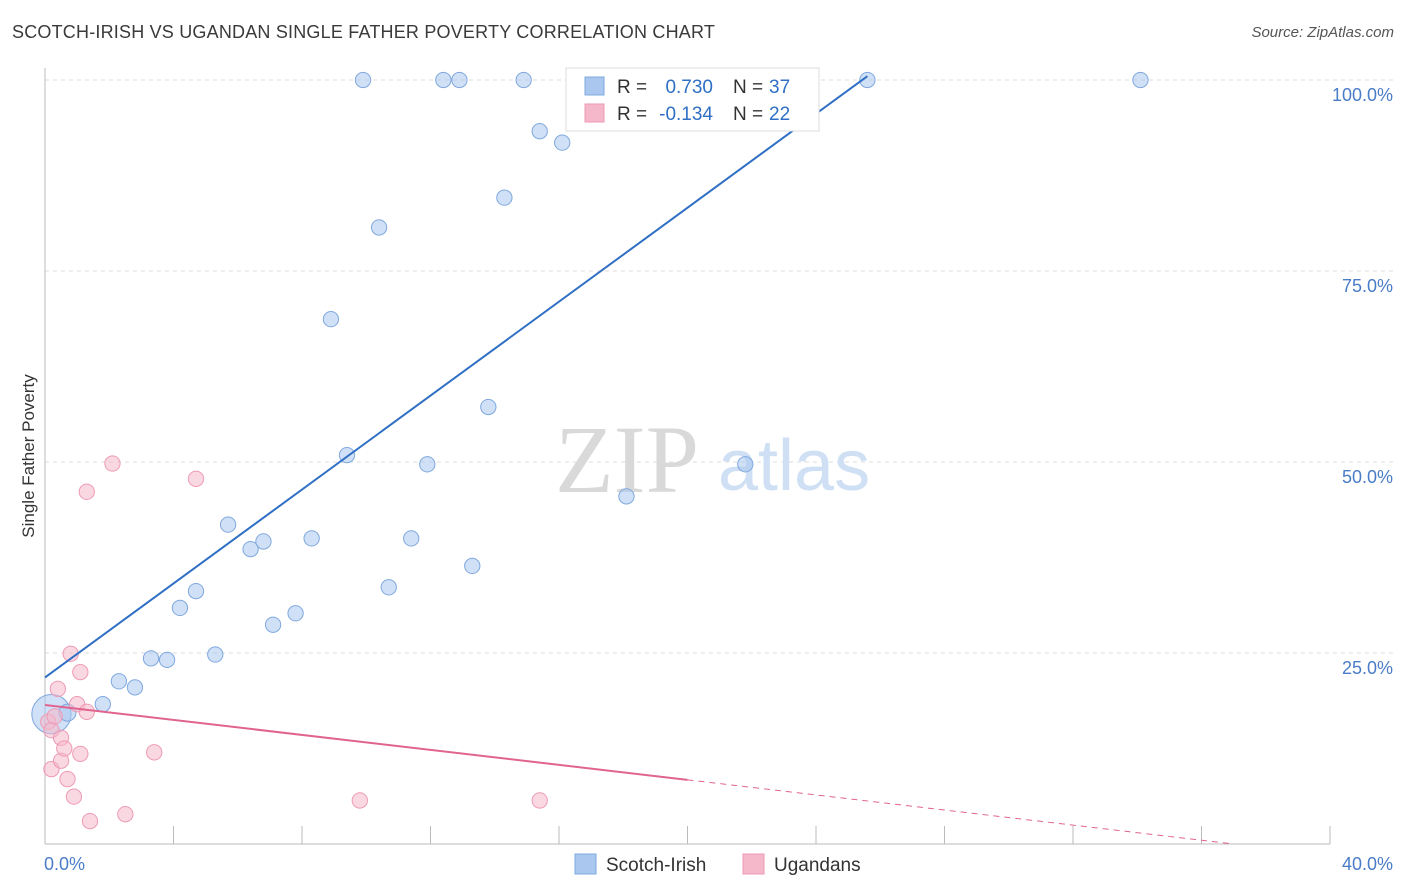 This screenshot has width=1406, height=892. What do you see at coordinates (64, 864) in the screenshot?
I see `x-tick-label: 0.0%` at bounding box center [64, 864].